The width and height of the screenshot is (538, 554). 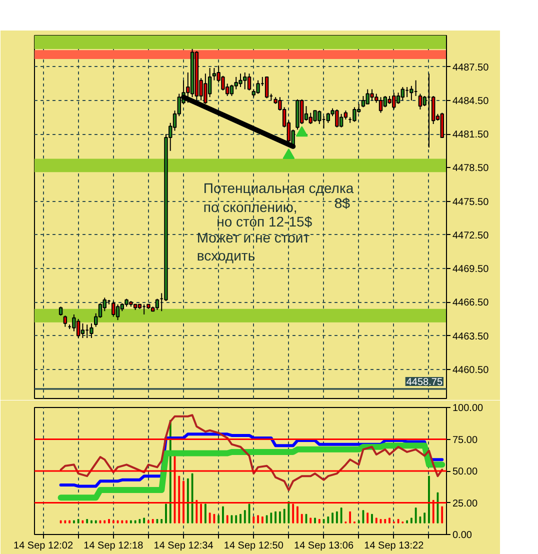 What do you see at coordinates (471, 236) in the screenshot?
I see `y-tick-label: 4472.50` at bounding box center [471, 236].